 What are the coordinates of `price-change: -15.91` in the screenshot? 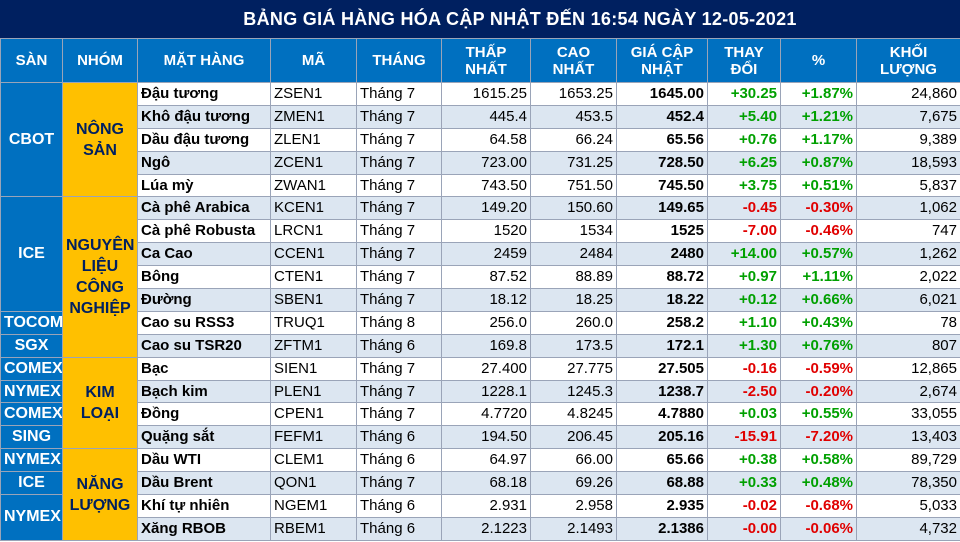 It's located at (744, 437).